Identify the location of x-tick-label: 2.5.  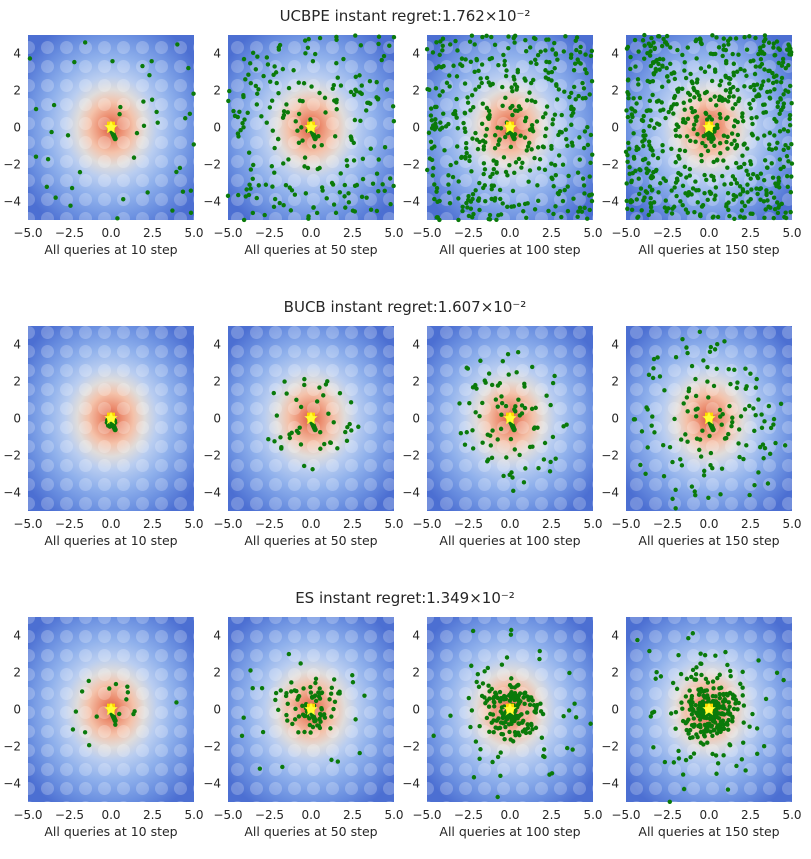
(352, 233).